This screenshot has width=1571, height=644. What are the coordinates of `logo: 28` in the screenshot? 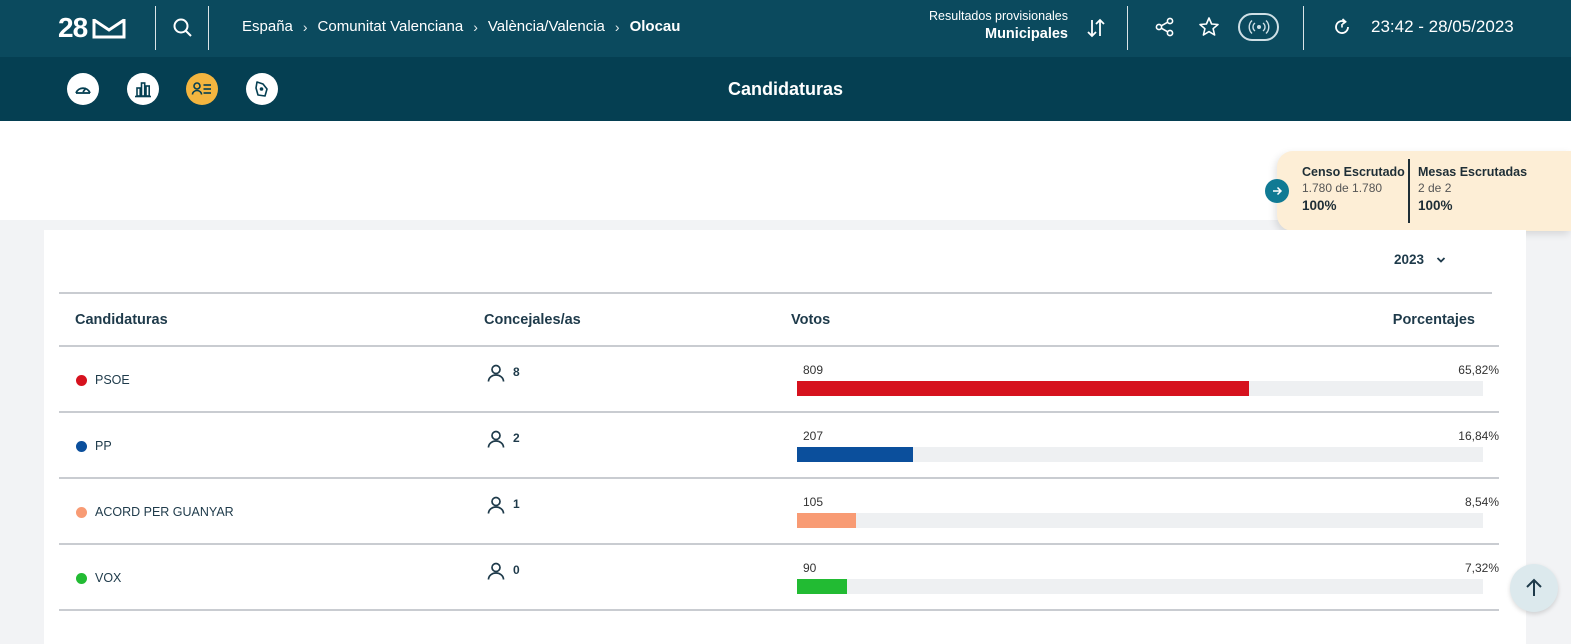 It's located at (92, 28).